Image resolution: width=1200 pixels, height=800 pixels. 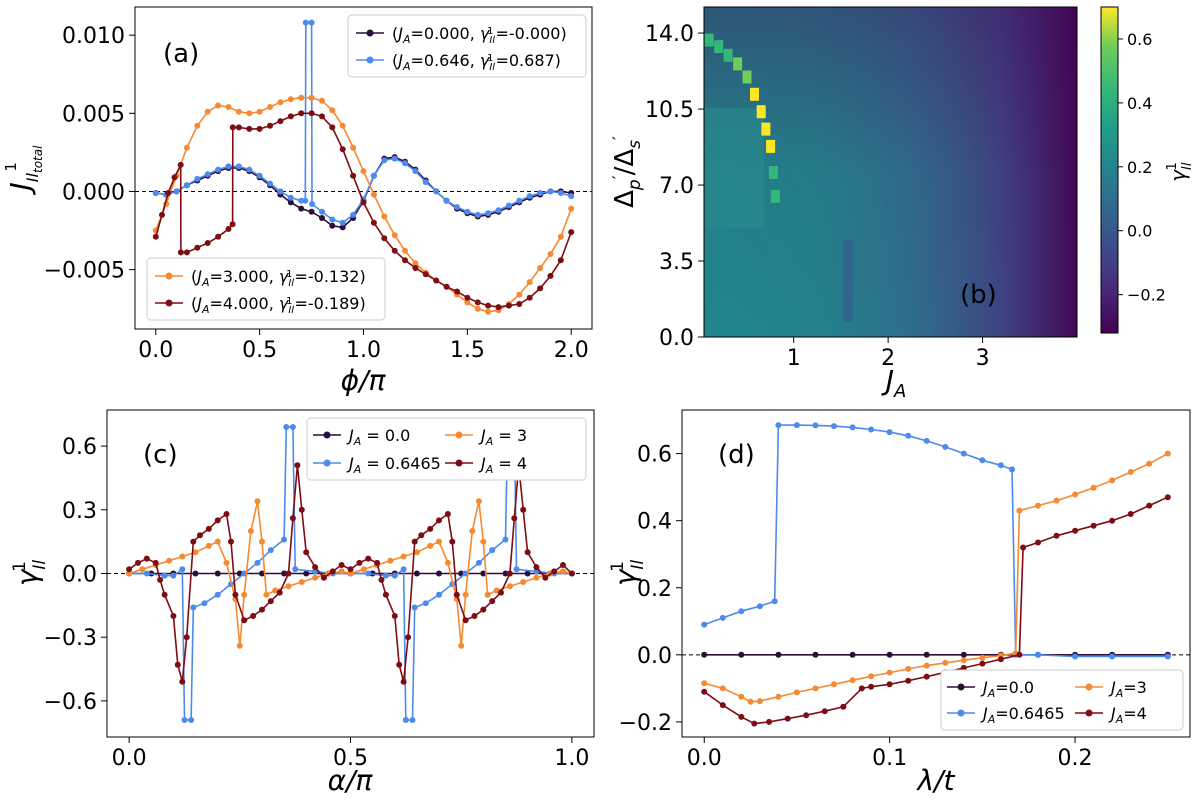 What do you see at coordinates (378, 437) in the screenshot?
I see `legend-label: JA = 0.0` at bounding box center [378, 437].